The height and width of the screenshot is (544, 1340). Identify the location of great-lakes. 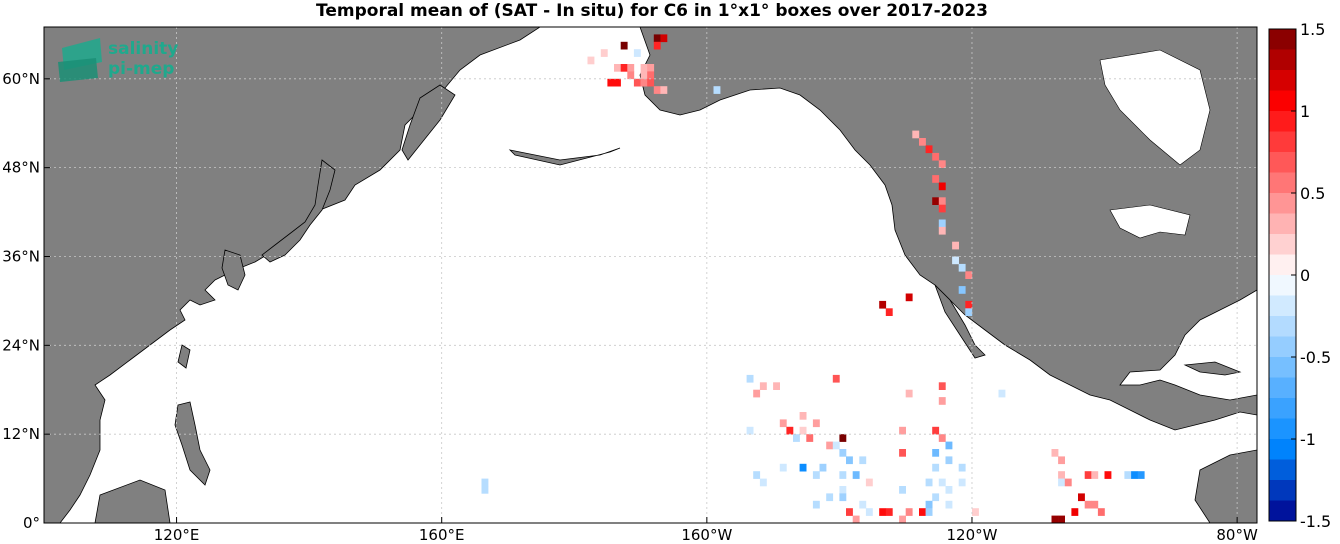
(1150, 221).